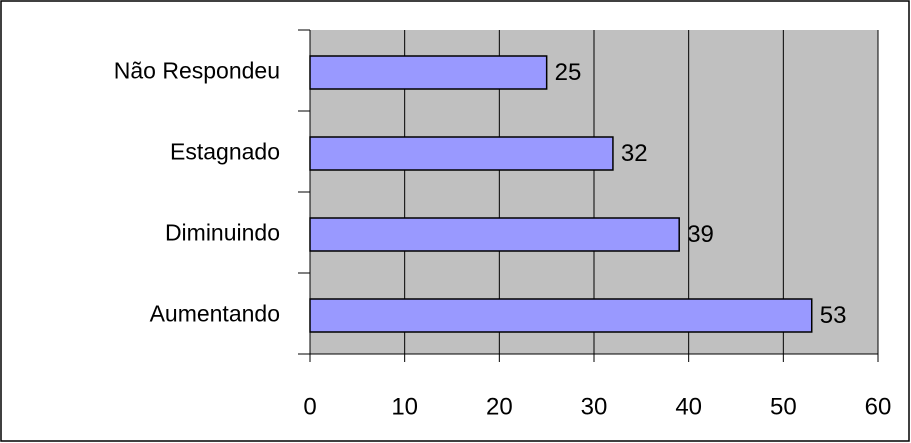  I want to click on data-label: 25, so click(568, 72).